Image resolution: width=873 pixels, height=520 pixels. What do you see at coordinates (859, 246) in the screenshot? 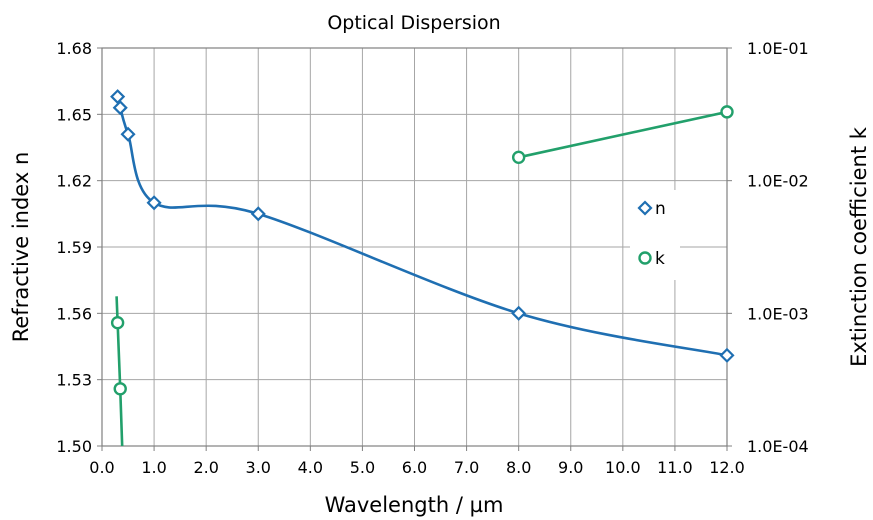
I see `y2-axis-label: Extinction coefficient k` at bounding box center [859, 246].